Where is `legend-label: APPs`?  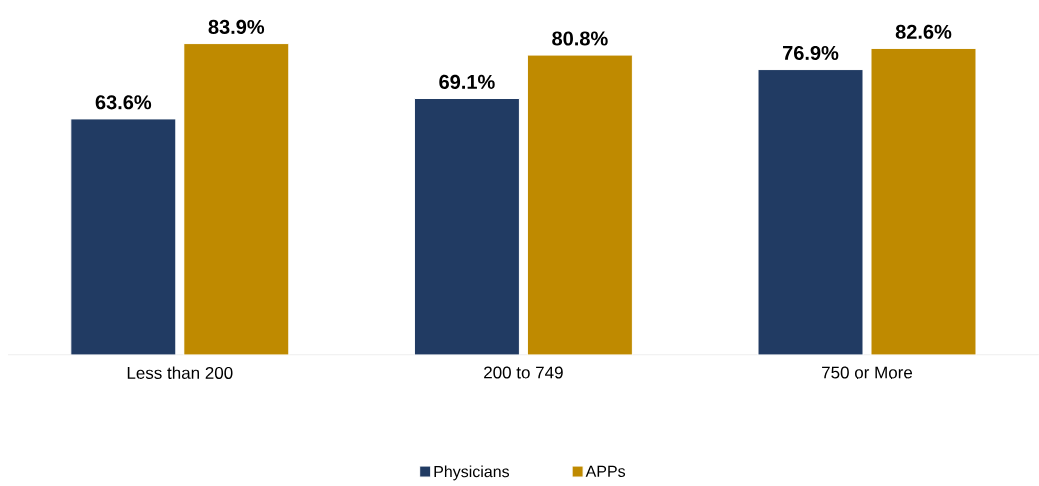
legend-label: APPs is located at coordinates (605, 471).